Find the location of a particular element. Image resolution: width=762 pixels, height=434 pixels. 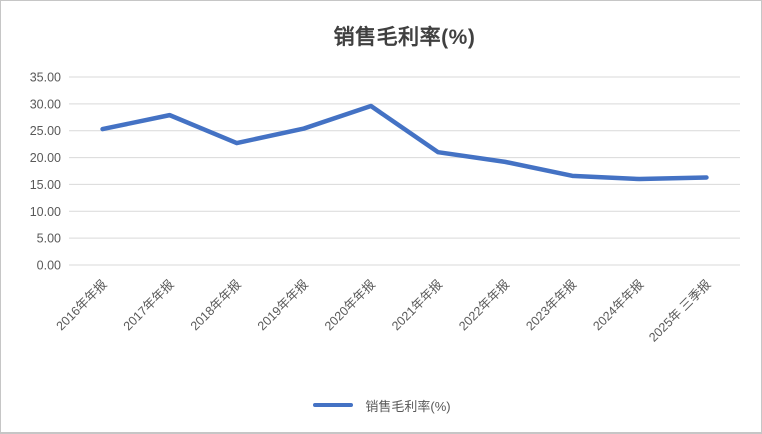

x-axis-tick-label: 2024年年报 is located at coordinates (618, 304).